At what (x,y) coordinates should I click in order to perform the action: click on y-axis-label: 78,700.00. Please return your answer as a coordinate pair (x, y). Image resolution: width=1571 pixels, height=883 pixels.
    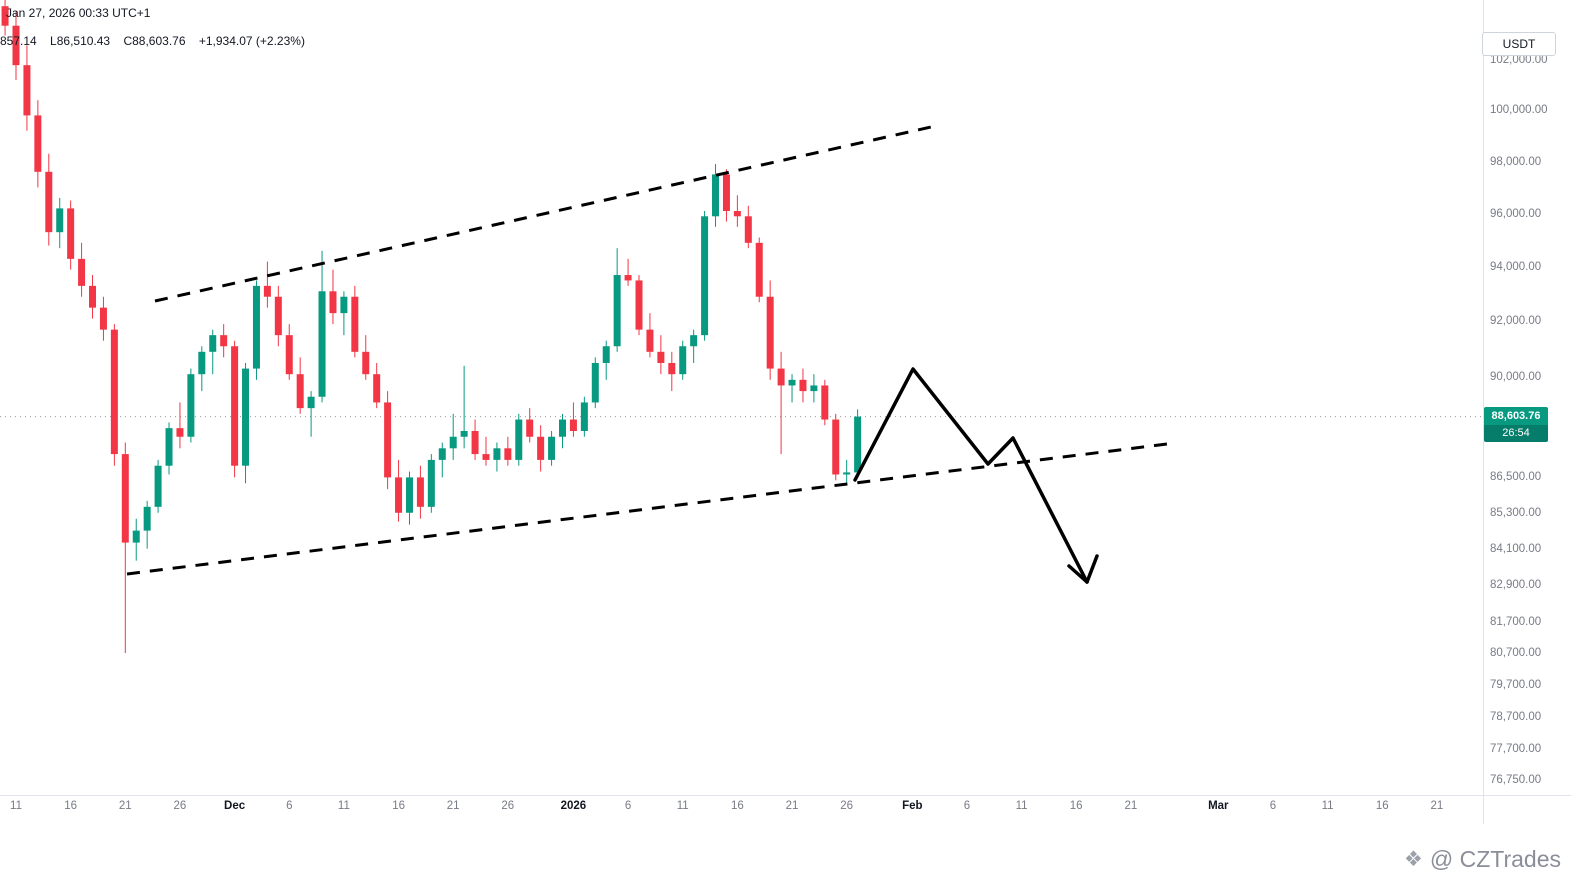
    Looking at the image, I should click on (1516, 716).